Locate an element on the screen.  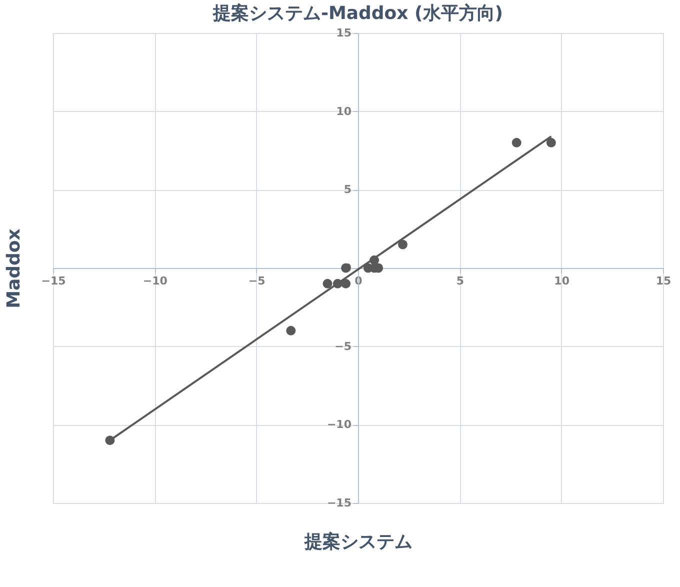
x-axis-title: 提案システム is located at coordinates (358, 542).